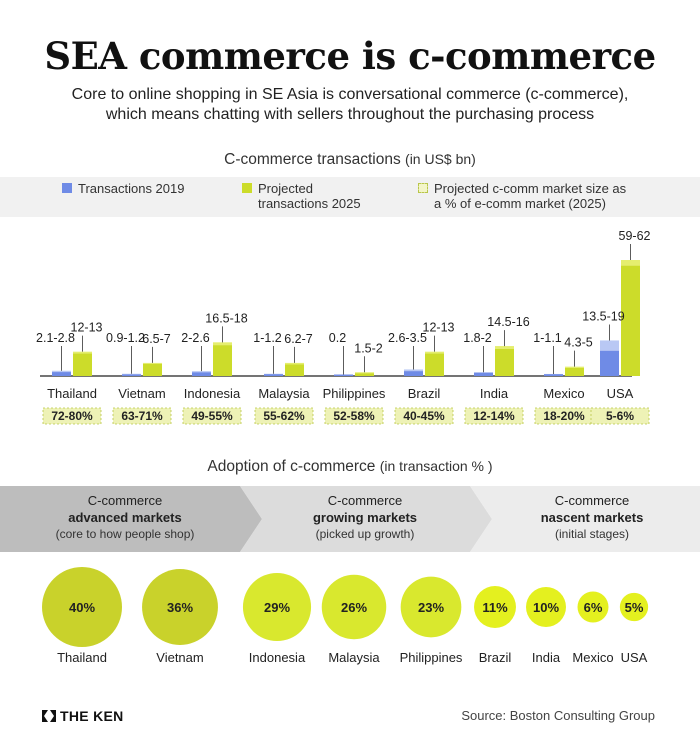 The height and width of the screenshot is (754, 700). I want to click on value-label-2019: 2.1-2.8, so click(55, 338).